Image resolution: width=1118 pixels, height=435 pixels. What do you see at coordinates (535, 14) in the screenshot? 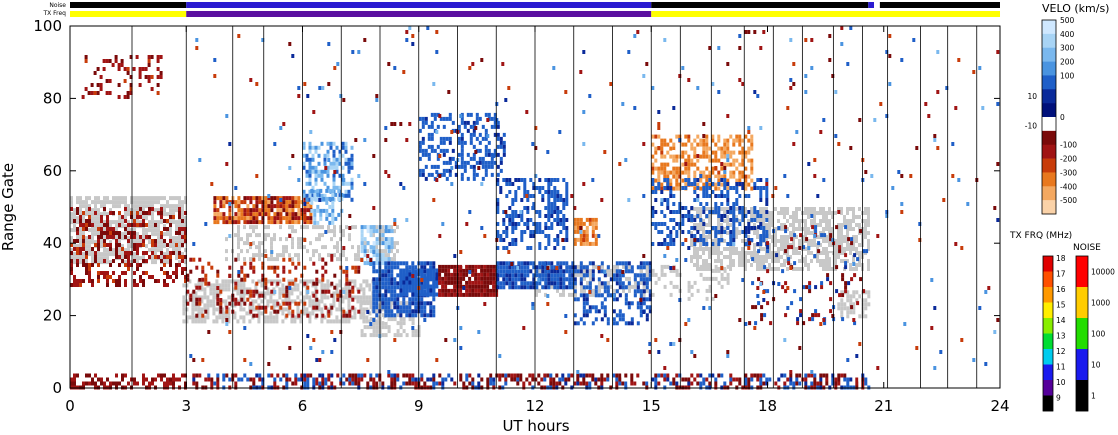
I see `txfreq-bar` at bounding box center [535, 14].